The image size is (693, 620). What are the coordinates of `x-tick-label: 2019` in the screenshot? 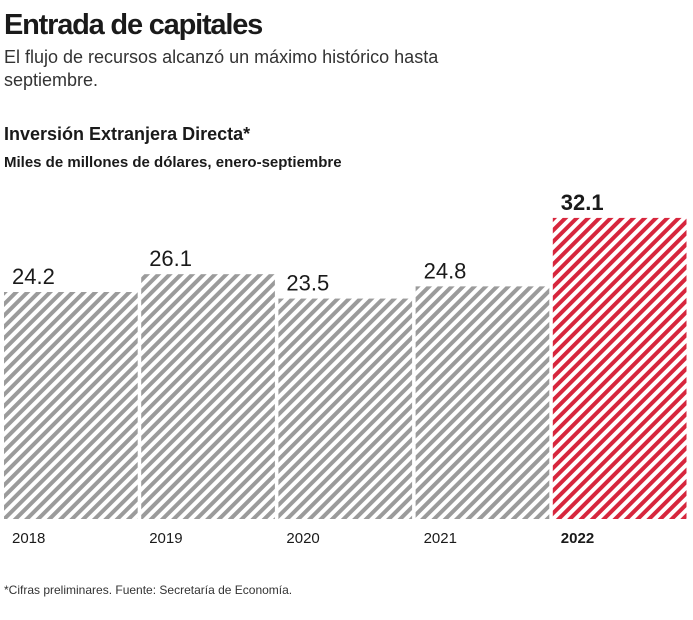 It's located at (165, 538).